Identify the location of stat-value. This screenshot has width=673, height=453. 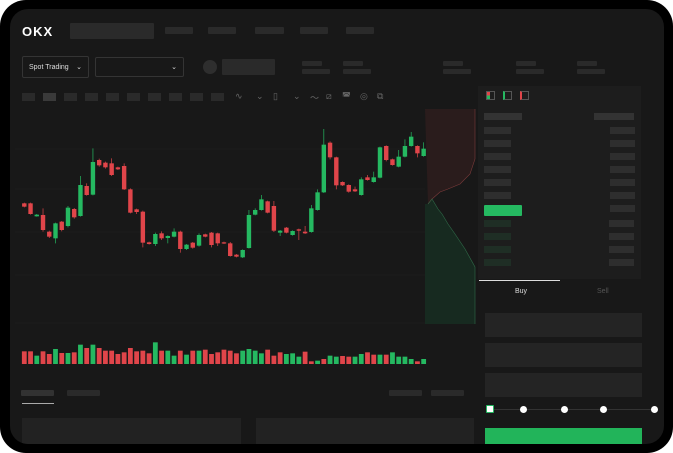
(357, 71).